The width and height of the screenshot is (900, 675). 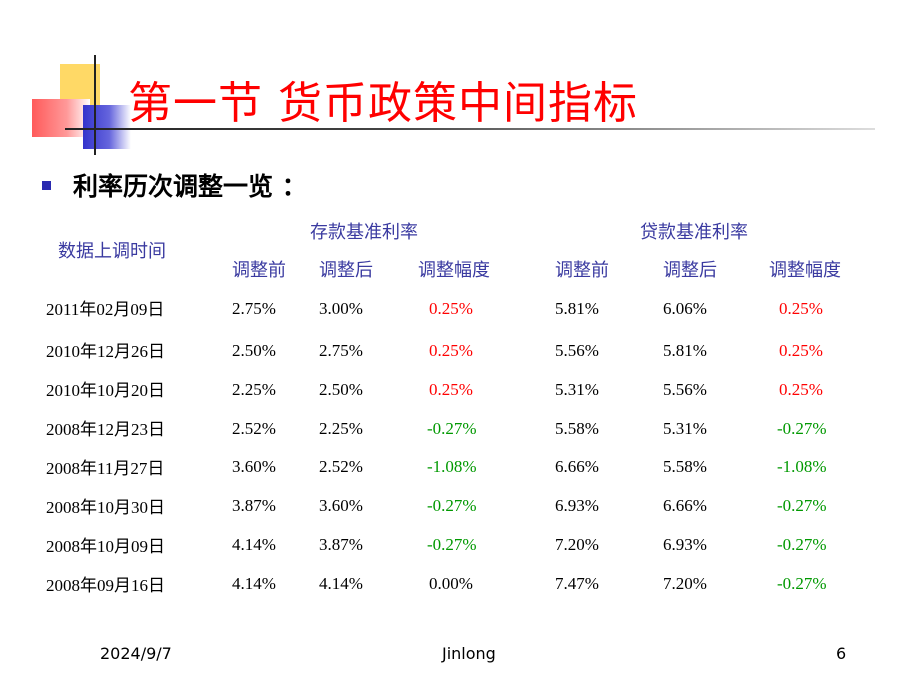 I want to click on decor-red-square, so click(x=61, y=118).